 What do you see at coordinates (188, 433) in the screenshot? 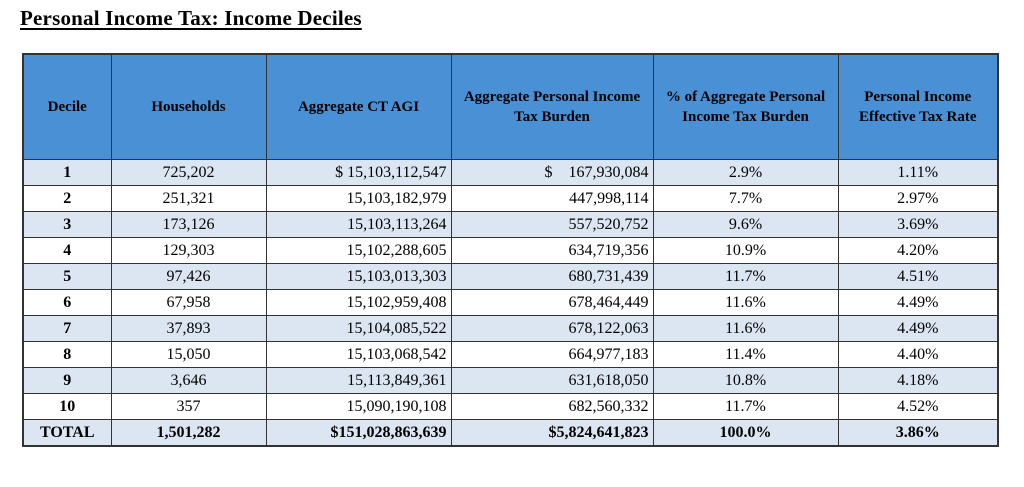
I see `cell-households: 1,501,282` at bounding box center [188, 433].